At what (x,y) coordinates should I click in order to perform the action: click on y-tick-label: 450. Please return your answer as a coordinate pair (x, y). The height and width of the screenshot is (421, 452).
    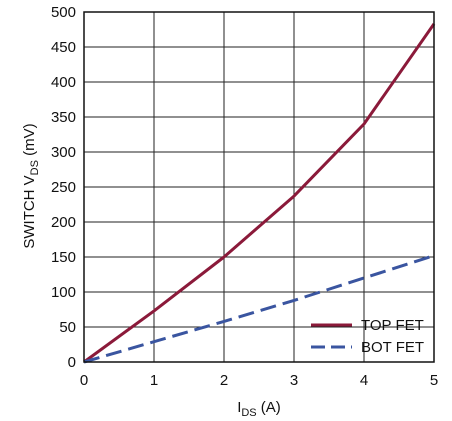
    Looking at the image, I should click on (63, 47).